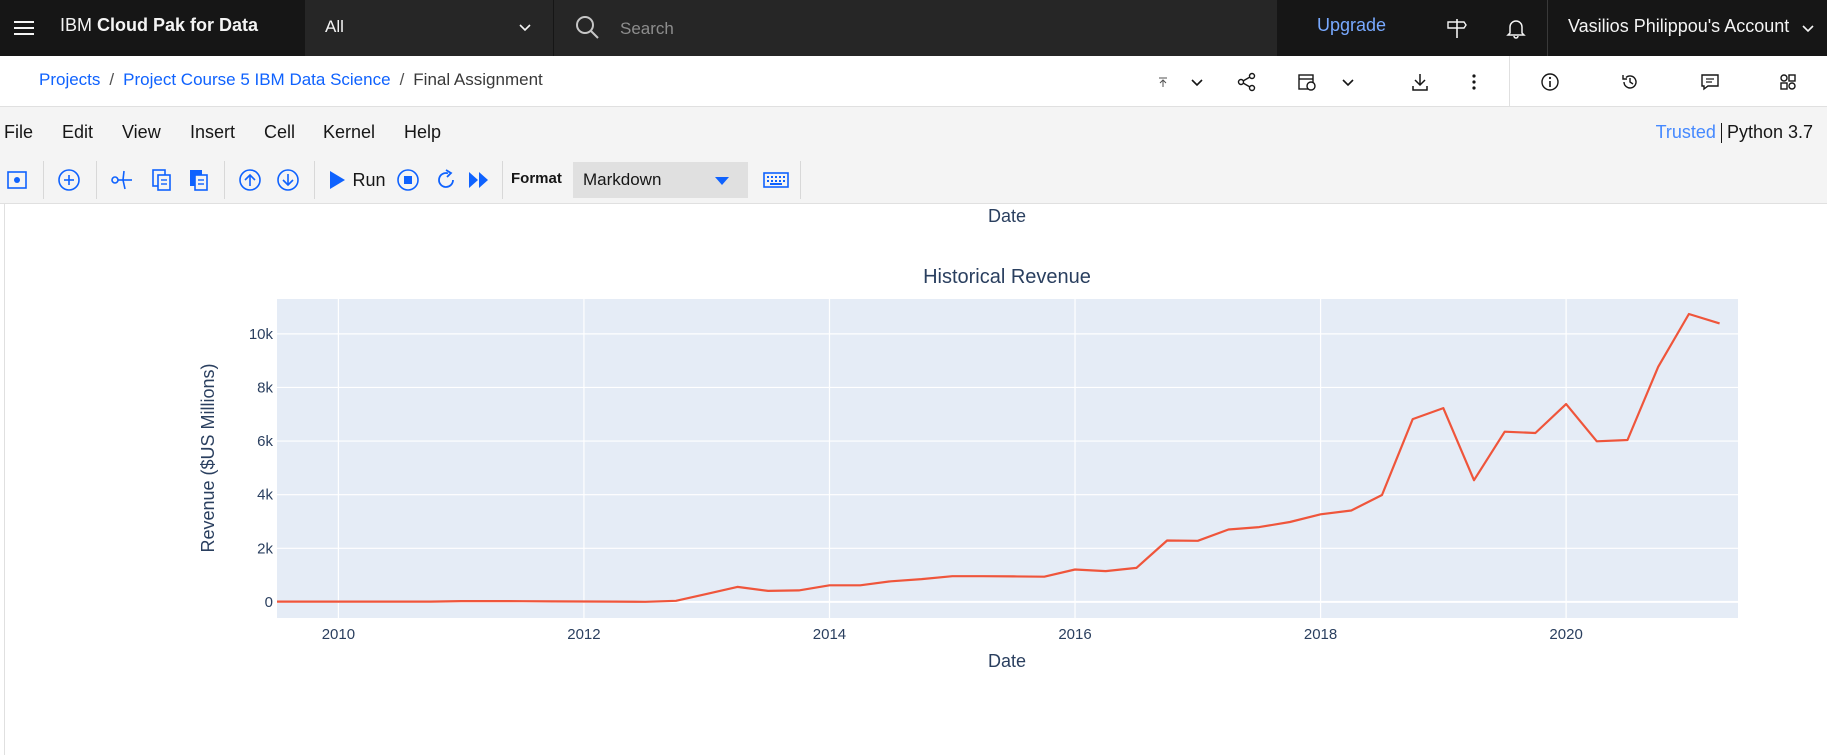 The image size is (1827, 755). What do you see at coordinates (198, 180) in the screenshot?
I see `paste-icon` at bounding box center [198, 180].